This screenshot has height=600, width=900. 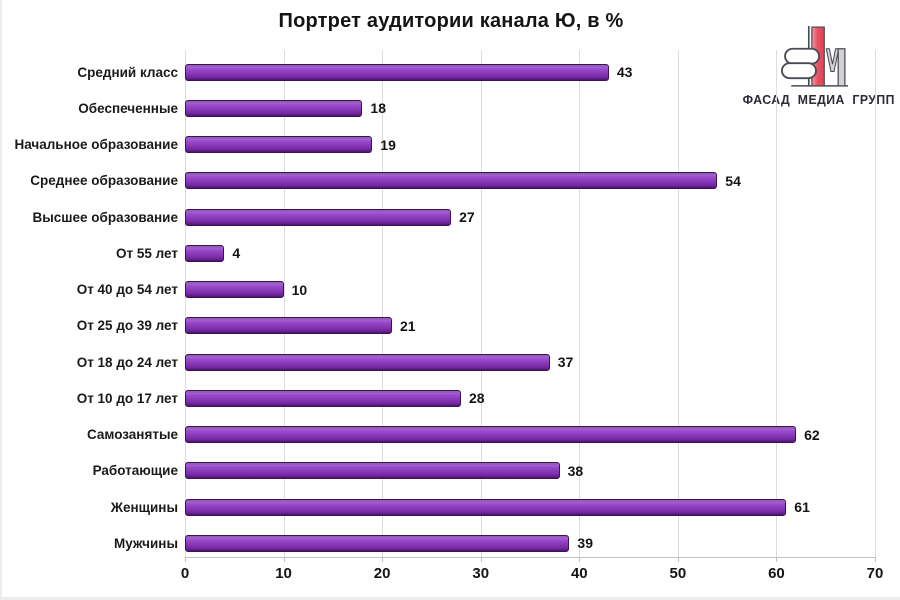 I want to click on bar-row: От 18 до 24 лет 37, so click(x=451, y=362).